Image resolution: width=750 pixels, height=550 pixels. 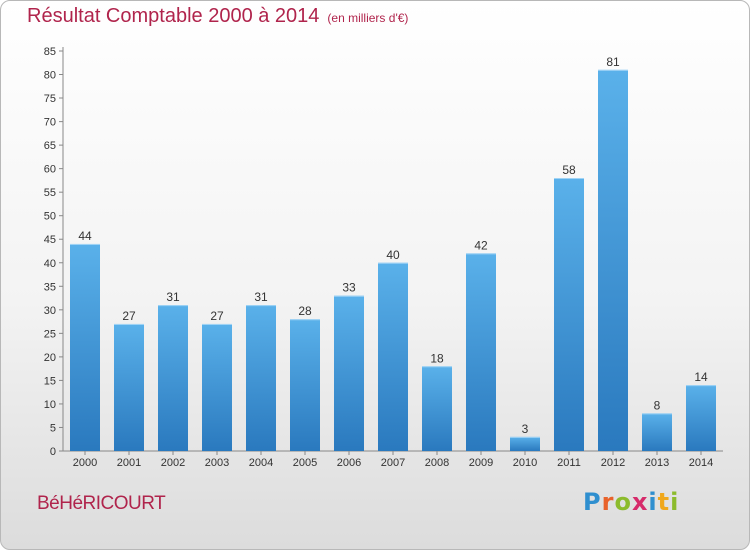 I want to click on bar-value-label: 18, so click(x=437, y=358).